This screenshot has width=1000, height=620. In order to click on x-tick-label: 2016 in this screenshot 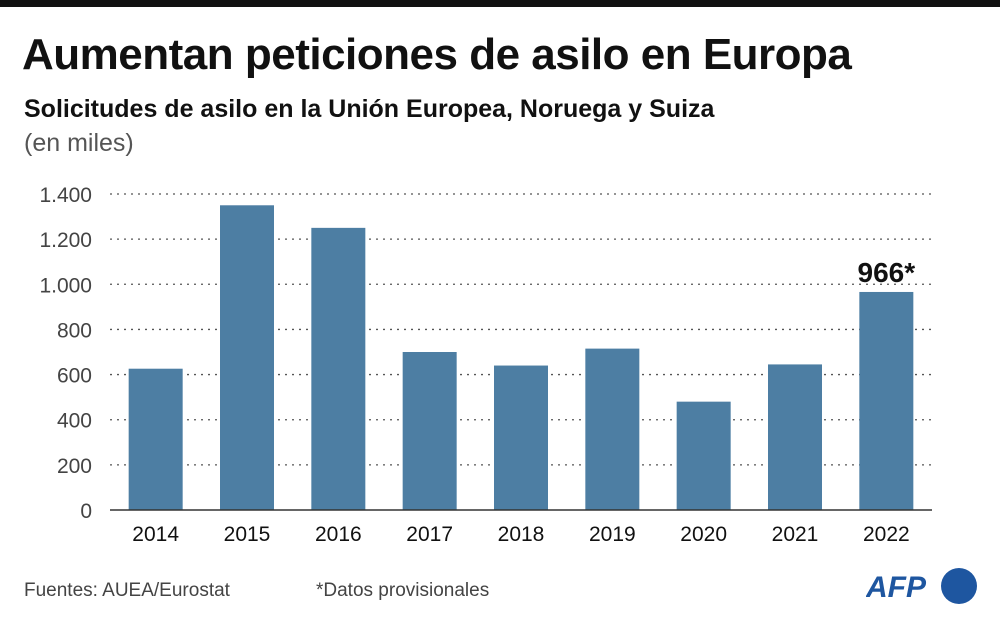, I will do `click(338, 534)`.